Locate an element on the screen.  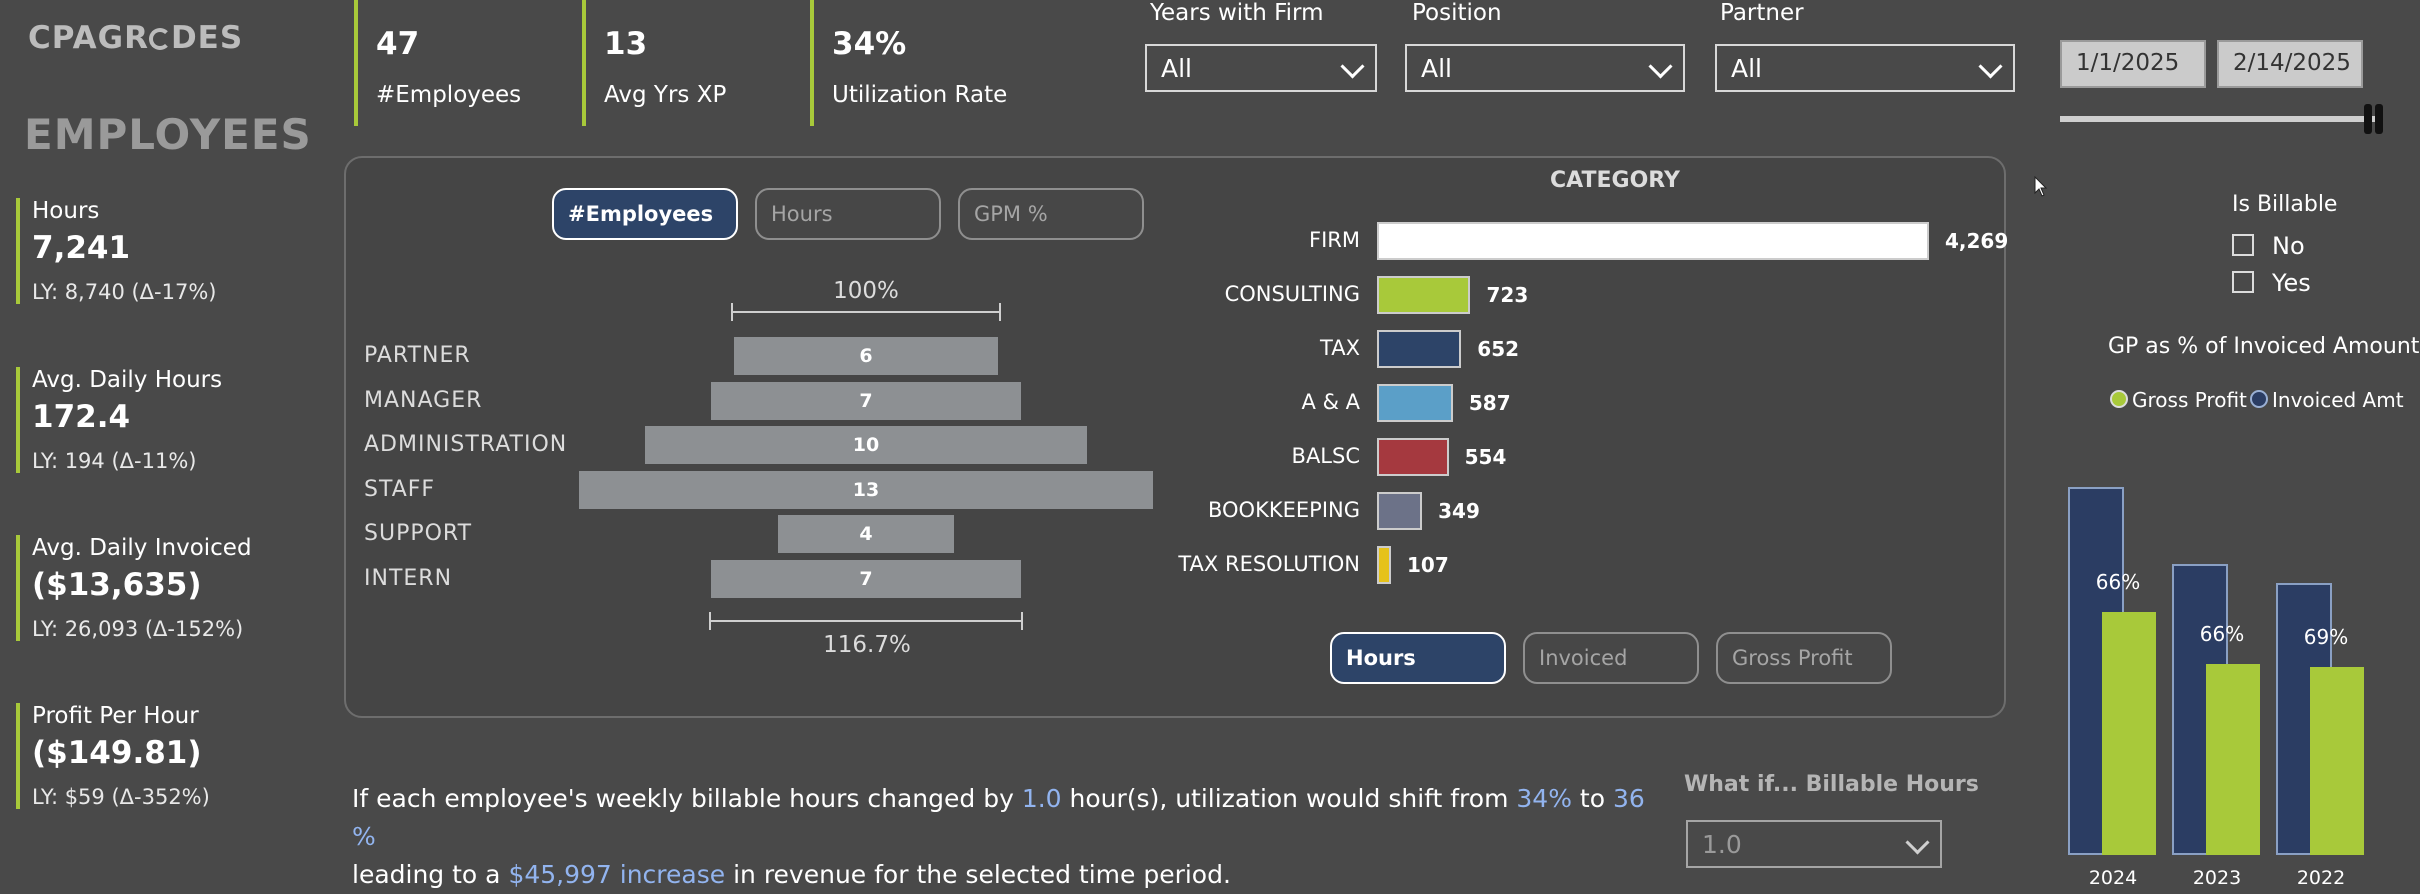
legend-gross-profit-label: Gross Profit is located at coordinates (2189, 400).